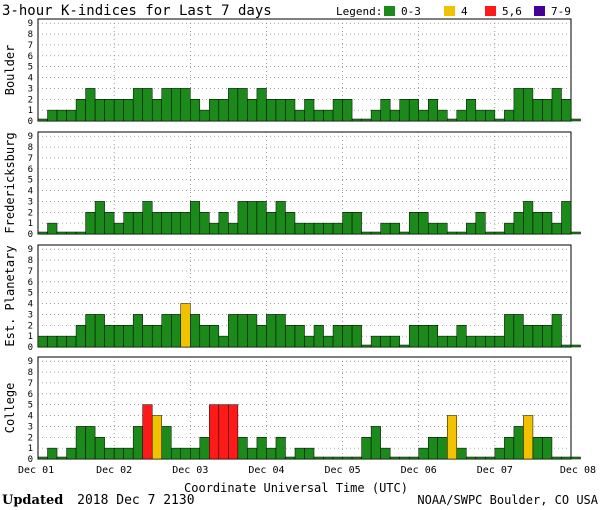 The image size is (600, 510). What do you see at coordinates (10, 408) in the screenshot?
I see `y-axis-label: College` at bounding box center [10, 408].